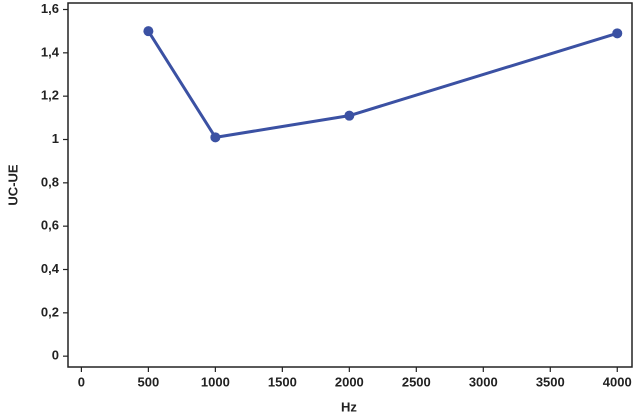 Image resolution: width=638 pixels, height=417 pixels. I want to click on x-tick-label: 3000, so click(483, 381).